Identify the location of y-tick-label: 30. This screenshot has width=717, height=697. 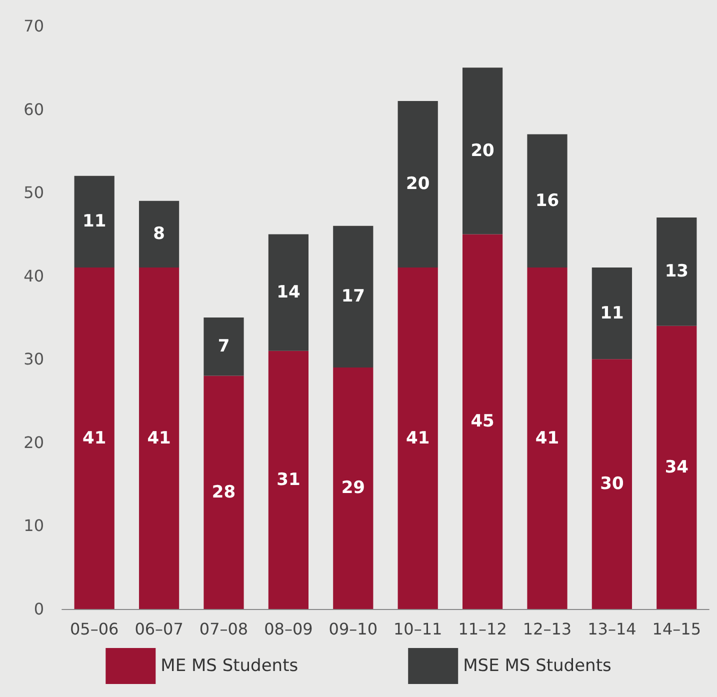
(34, 359).